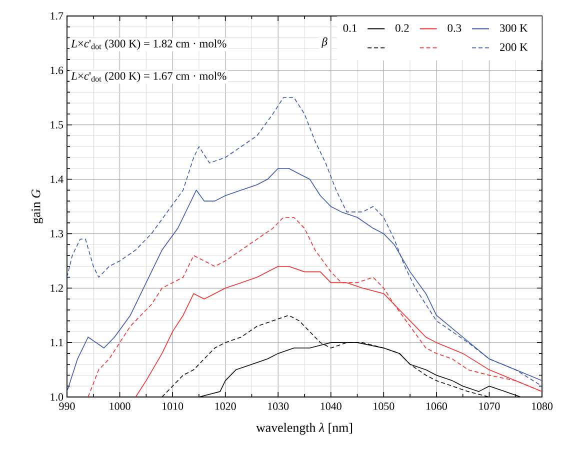 The image size is (563, 466). Describe the element at coordinates (349, 28) in the screenshot. I see `legend-label: 0.1` at that location.